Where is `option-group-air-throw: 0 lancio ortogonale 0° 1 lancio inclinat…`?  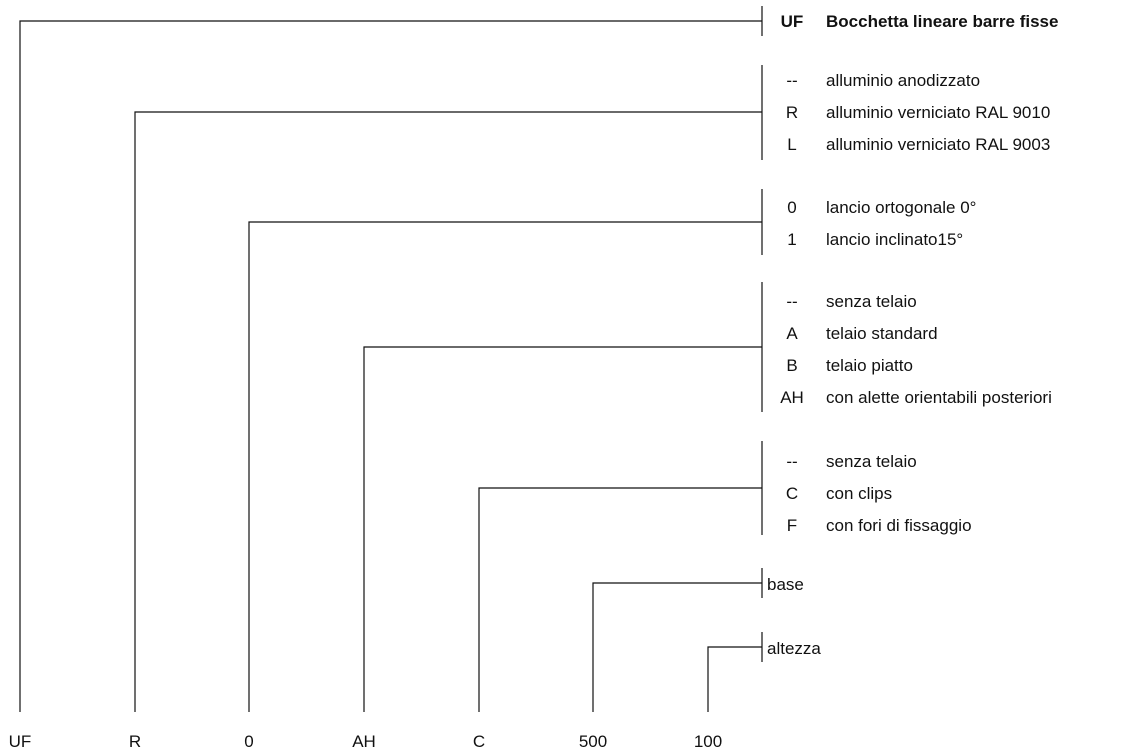
option-group-air-throw: 0 lancio ortogonale 0° 1 lancio inclinat… is located at coordinates (881, 223).